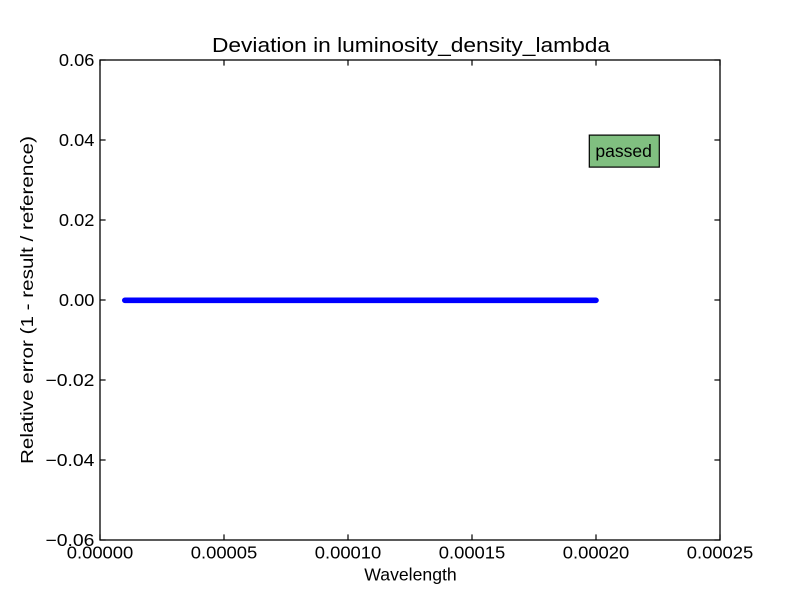 The image size is (800, 600). Describe the element at coordinates (623, 151) in the screenshot. I see `svg-text: passed` at that location.